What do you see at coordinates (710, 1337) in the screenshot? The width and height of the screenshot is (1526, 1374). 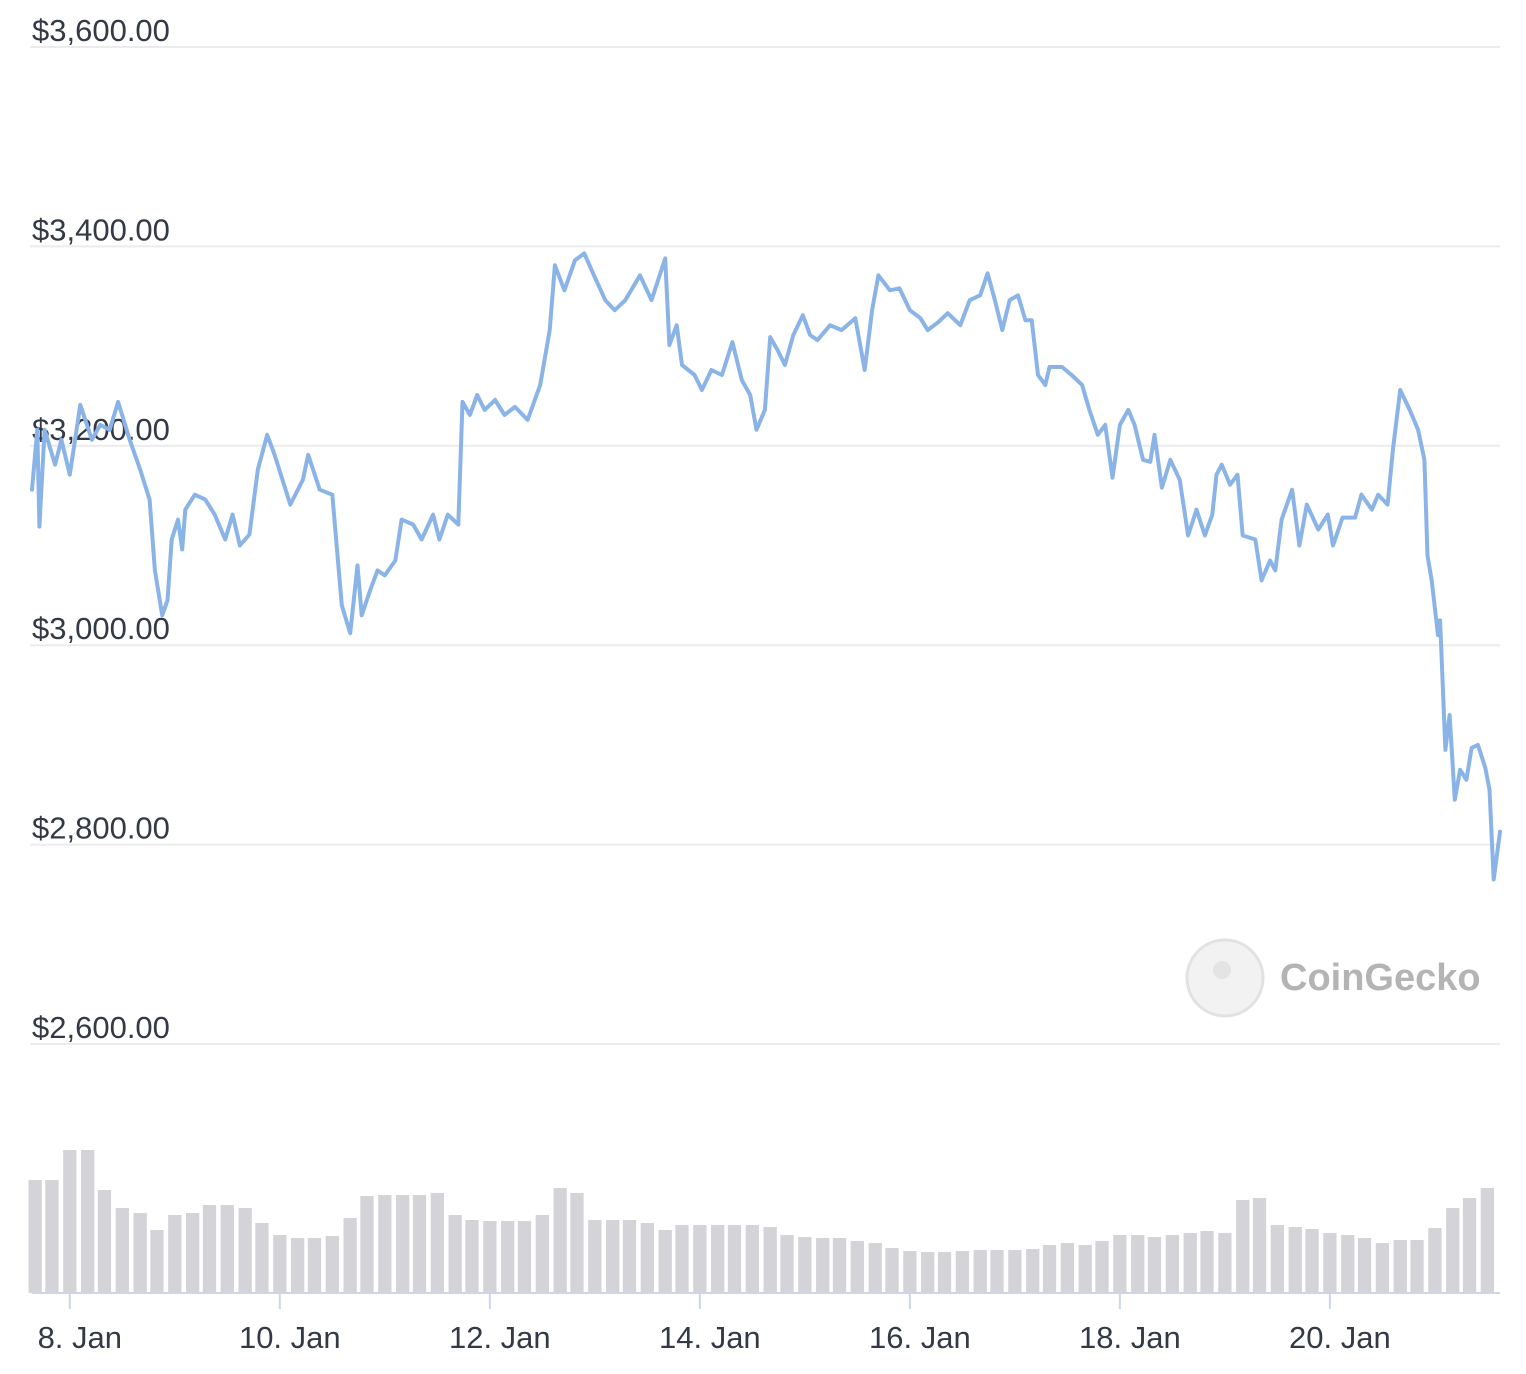 I see `x-tick-label: 14. Jan` at bounding box center [710, 1337].